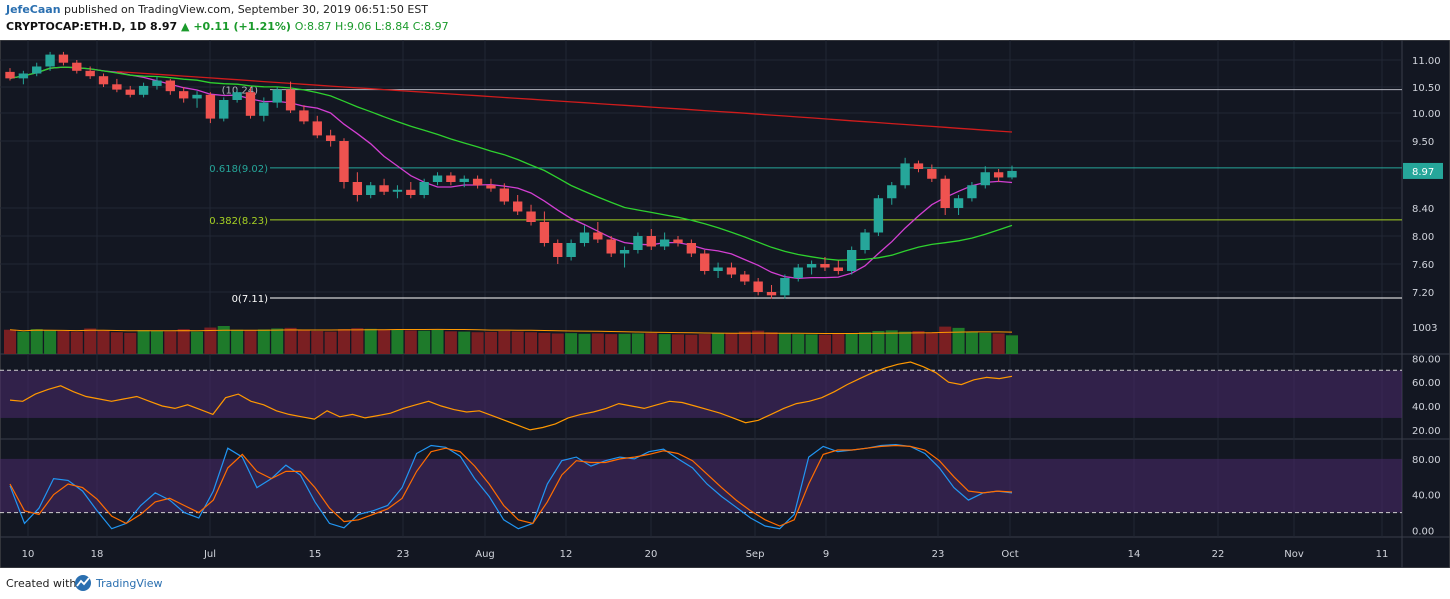 The image size is (1450, 599). I want to click on volume-value-label: 1003, so click(1424, 328).